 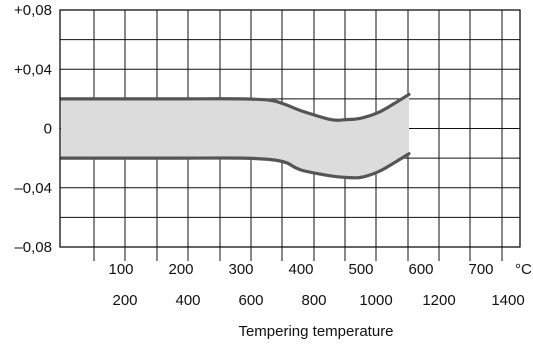 What do you see at coordinates (33, 69) in the screenshot?
I see `y-tick-label: +0,04` at bounding box center [33, 69].